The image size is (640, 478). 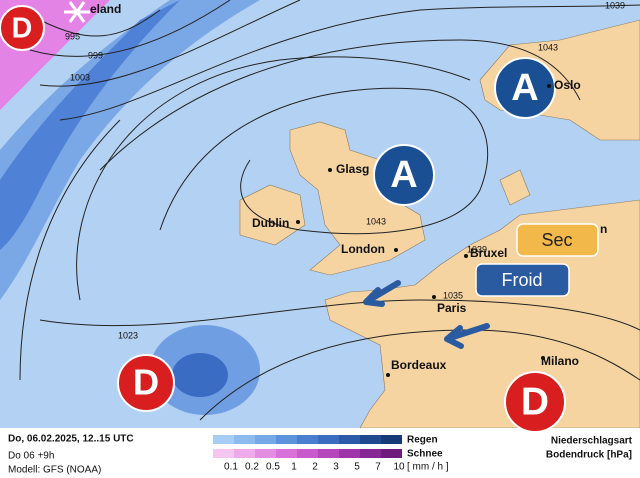 I want to click on scale-tick: 7, so click(x=378, y=467).